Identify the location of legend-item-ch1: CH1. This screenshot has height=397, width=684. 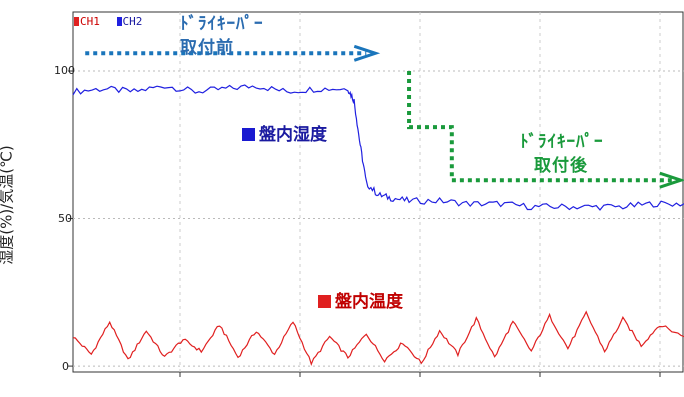
(87, 21).